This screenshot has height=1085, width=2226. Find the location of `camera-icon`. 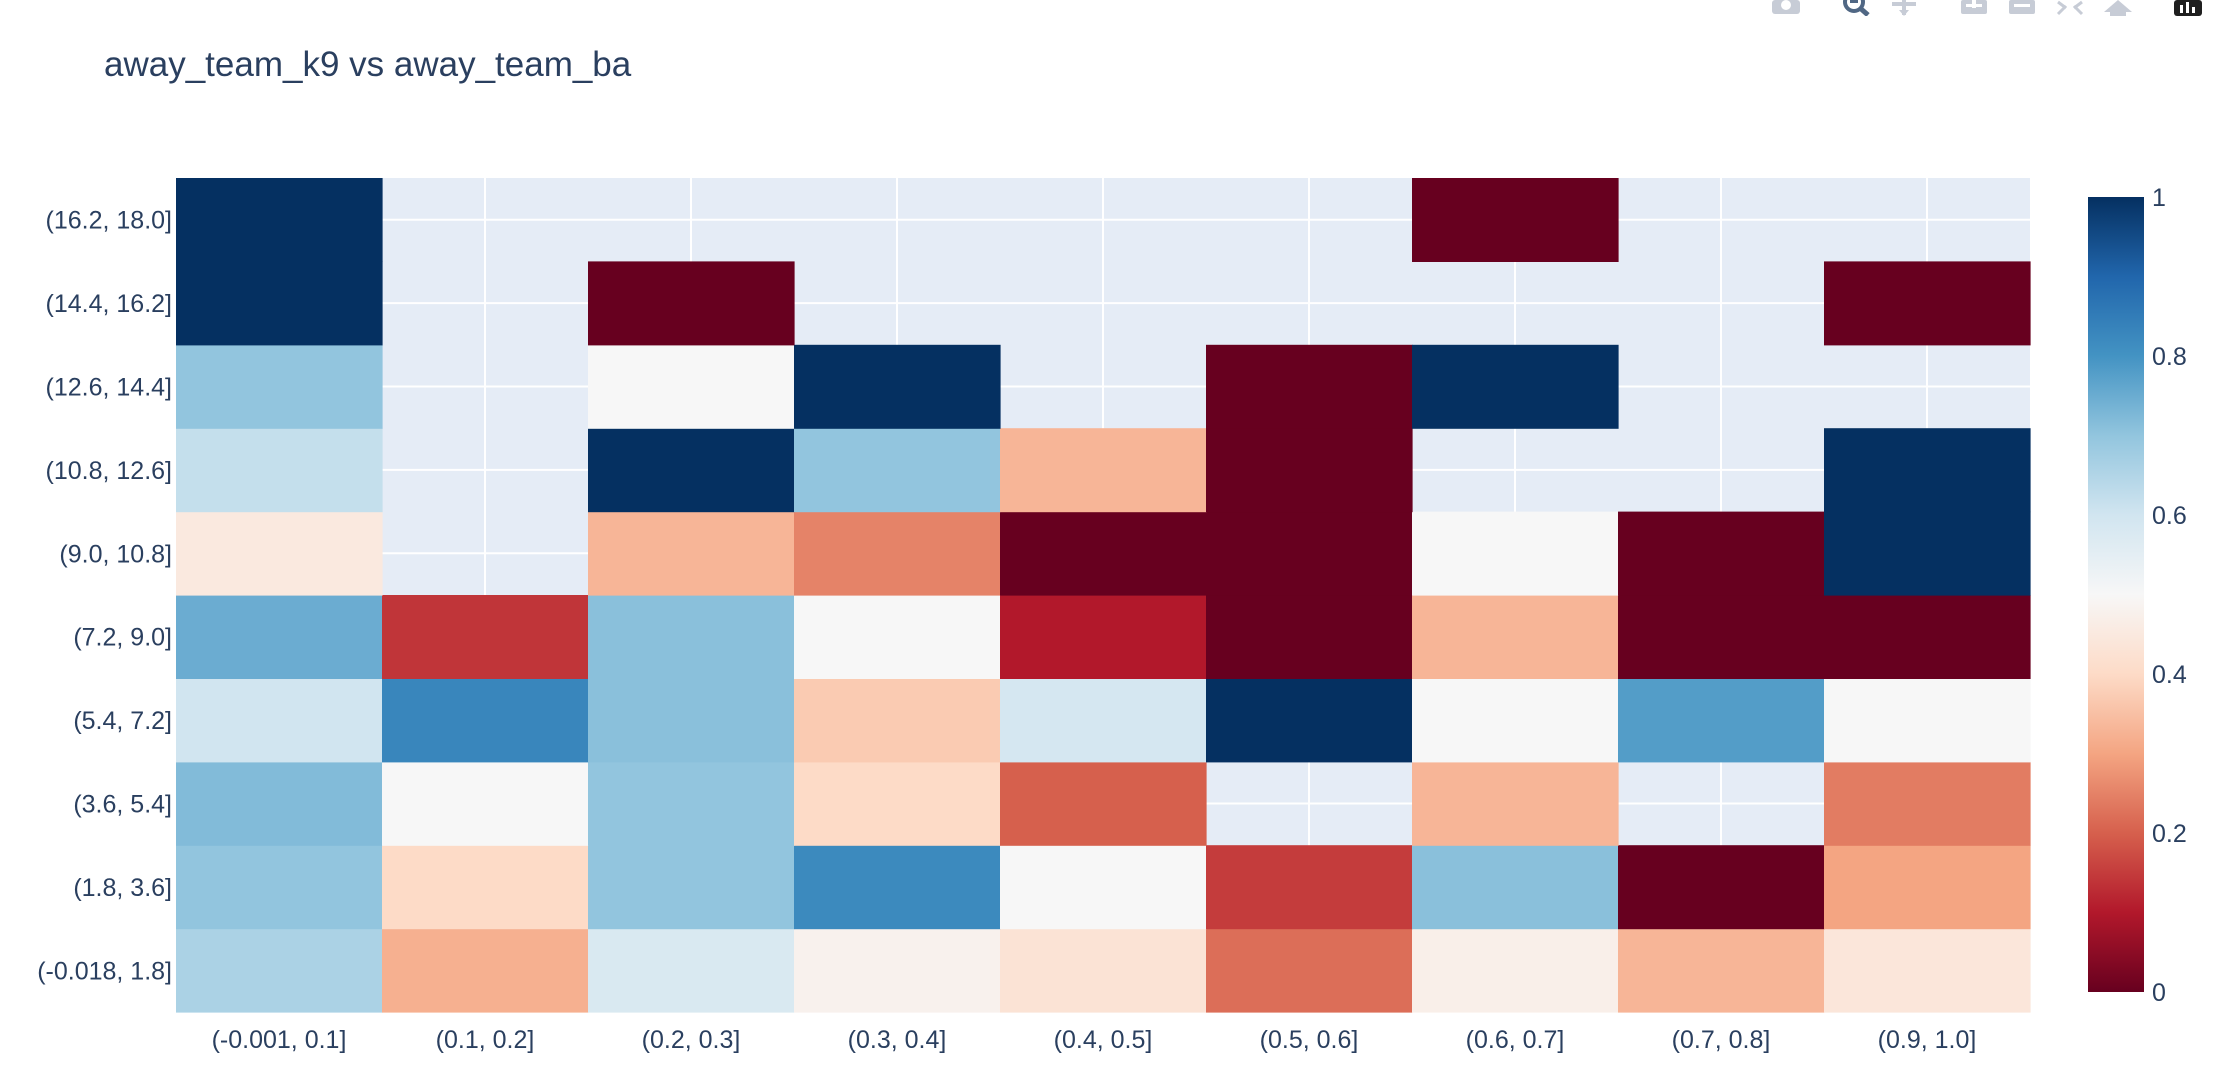

camera-icon is located at coordinates (1786, 8).